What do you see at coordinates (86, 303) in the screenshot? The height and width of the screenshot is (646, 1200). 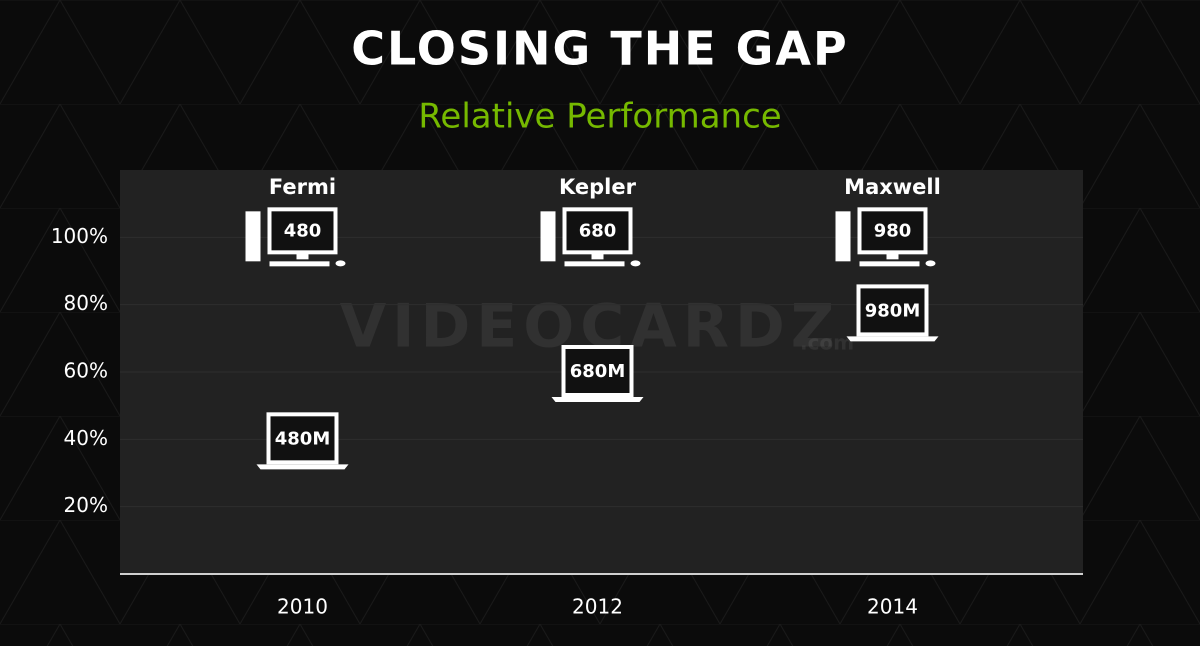 I see `y-tick-label: 80%` at bounding box center [86, 303].